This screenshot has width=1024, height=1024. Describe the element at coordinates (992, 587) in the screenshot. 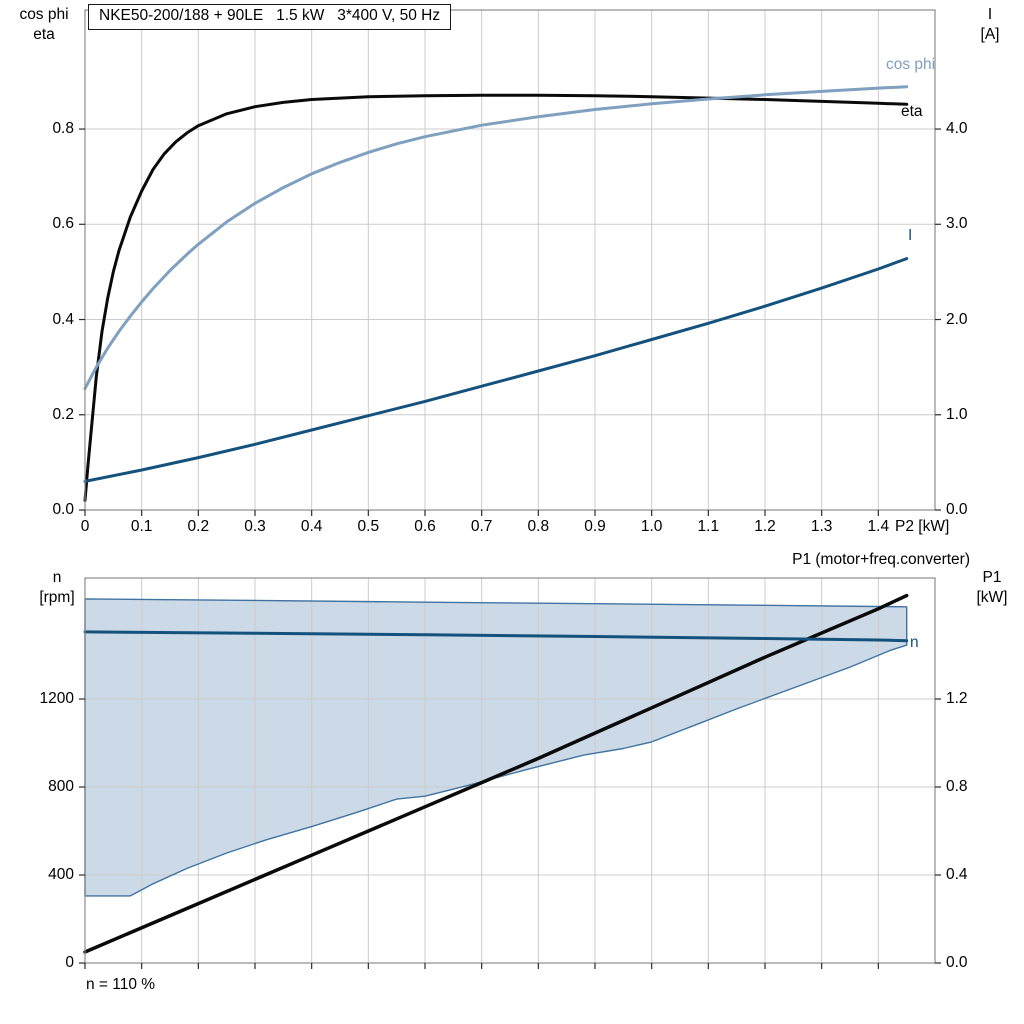

I see `bottom-right-axis-title: P1 [kW]` at that location.